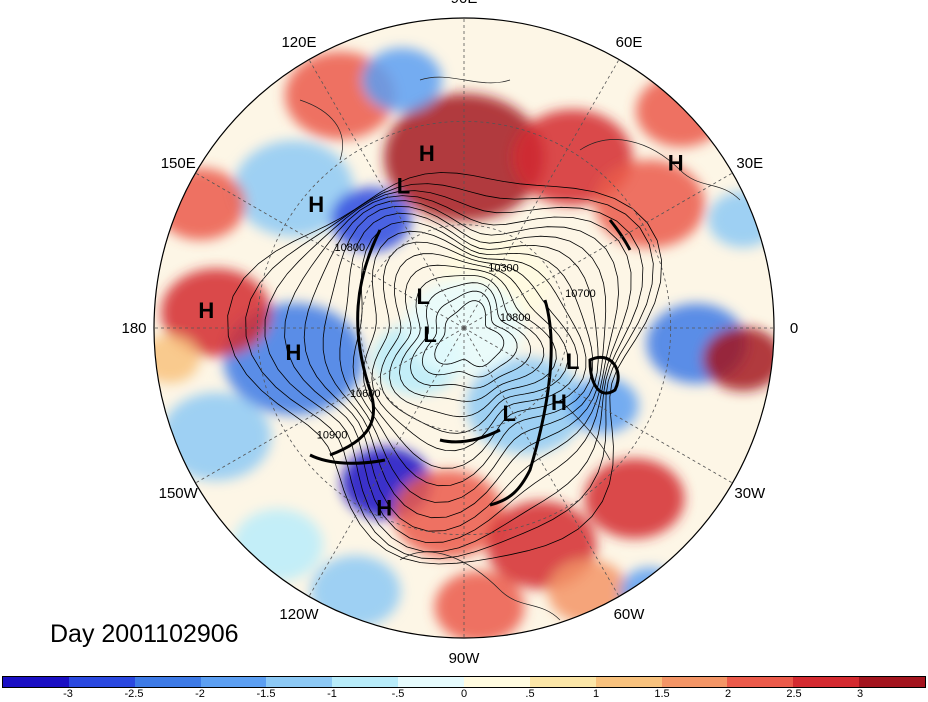  Describe the element at coordinates (860, 694) in the screenshot. I see `colorbar-tick-label: 3` at that location.